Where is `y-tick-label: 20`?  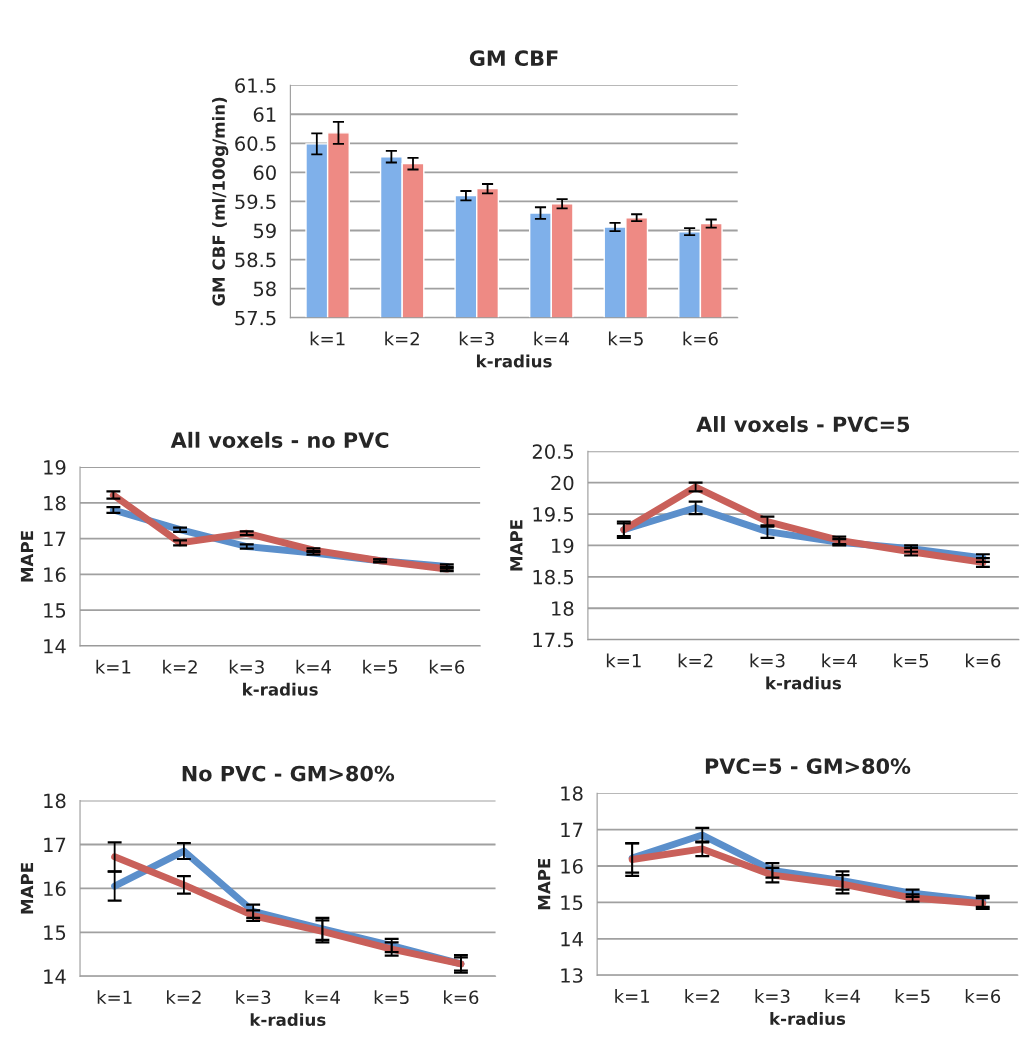 y-tick-label: 20 is located at coordinates (562, 483).